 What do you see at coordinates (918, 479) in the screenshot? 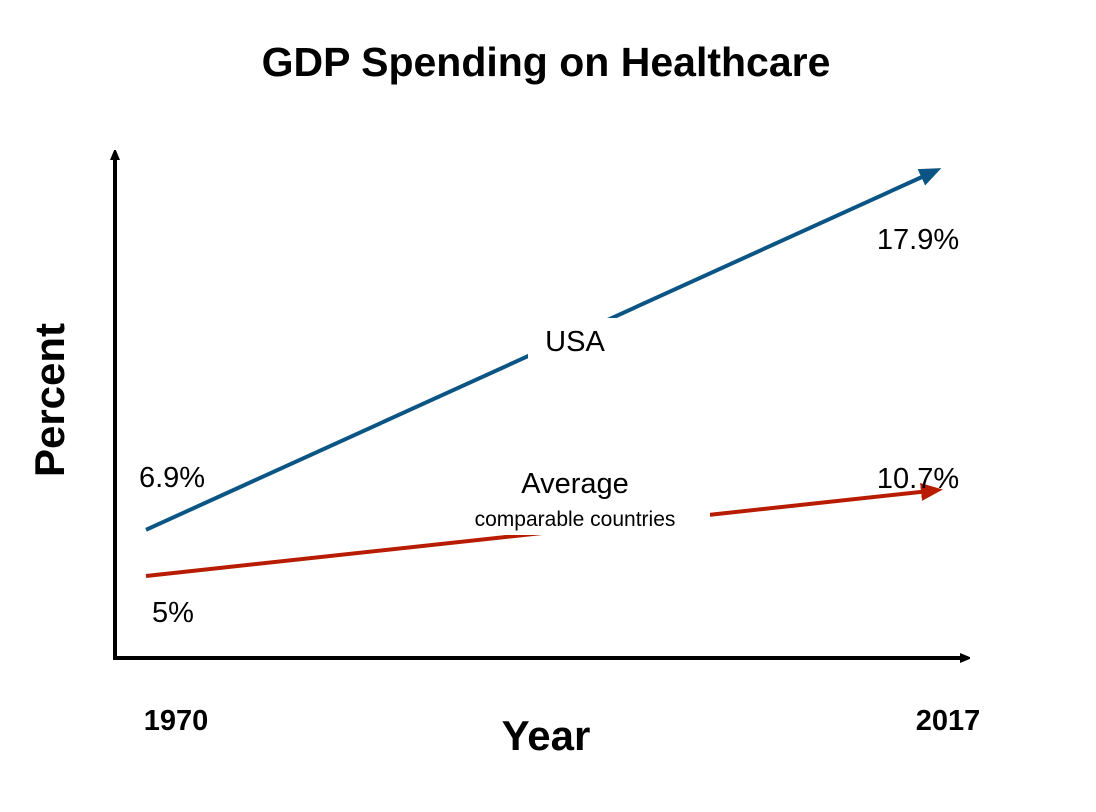
I see `data-label-average-2017: 10.7%` at bounding box center [918, 479].